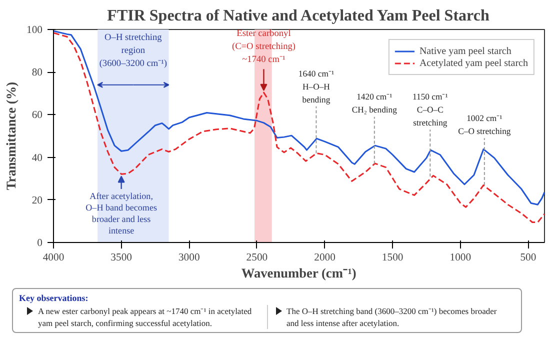 The image size is (550, 343). I want to click on x-tick-label: 500, so click(528, 258).